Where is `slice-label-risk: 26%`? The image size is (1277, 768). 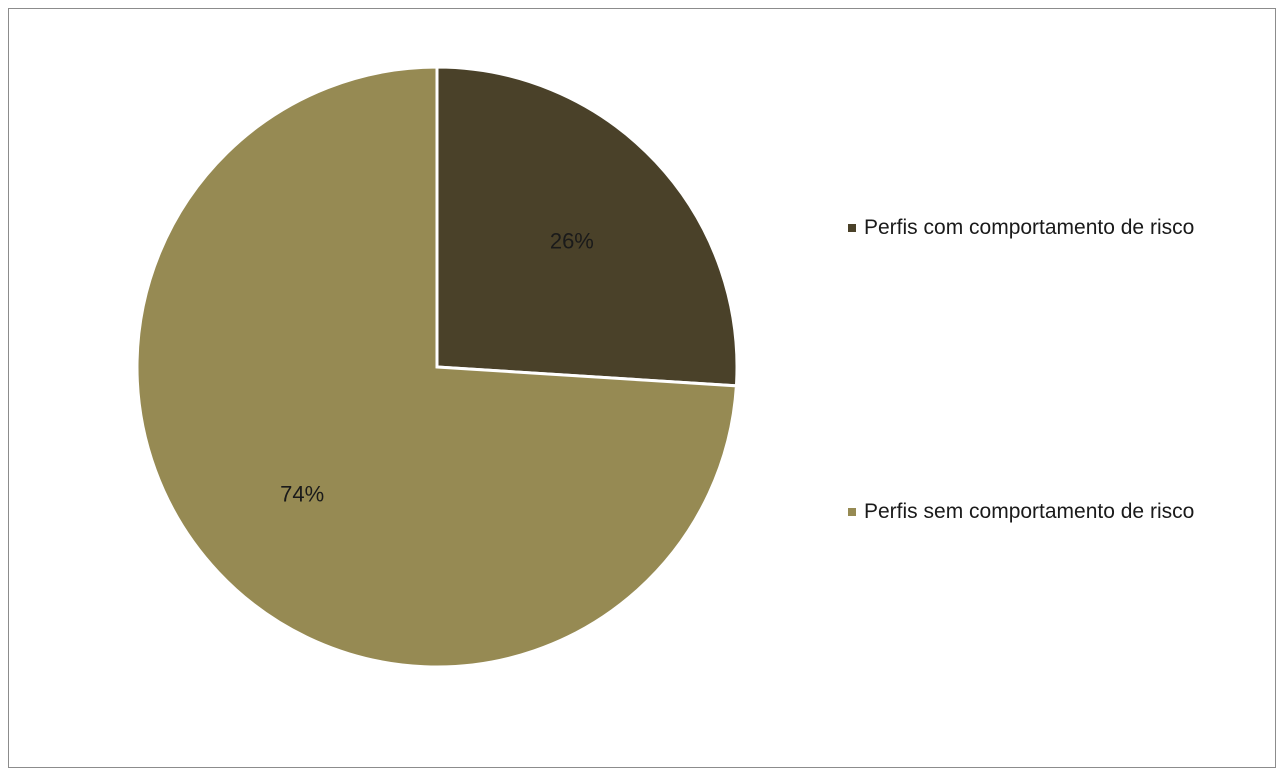 slice-label-risk: 26% is located at coordinates (572, 240).